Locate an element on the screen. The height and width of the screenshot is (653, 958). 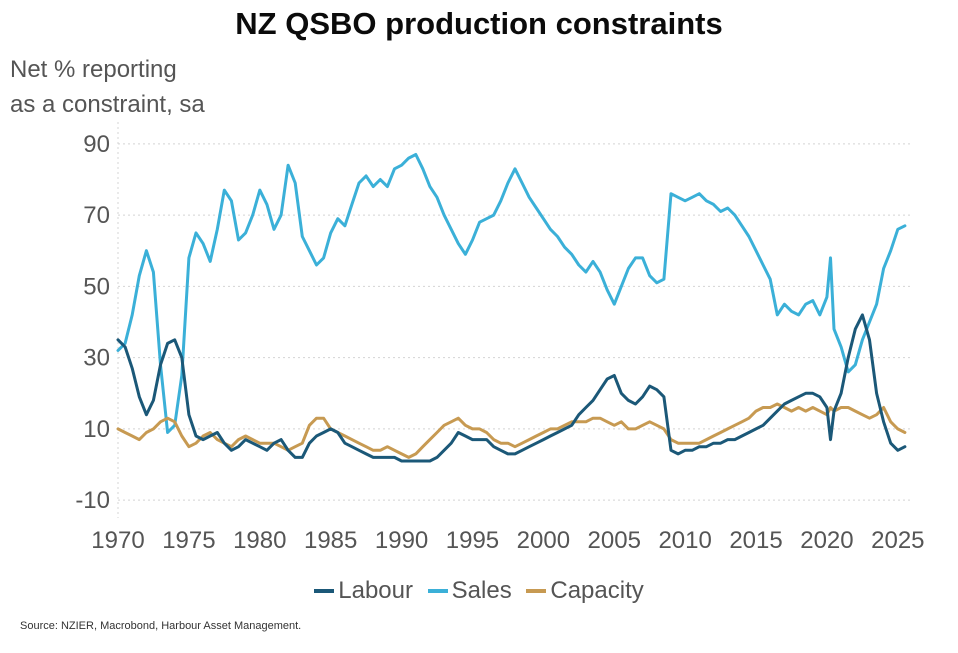
legend-label-labour: Labour is located at coordinates (375, 590).